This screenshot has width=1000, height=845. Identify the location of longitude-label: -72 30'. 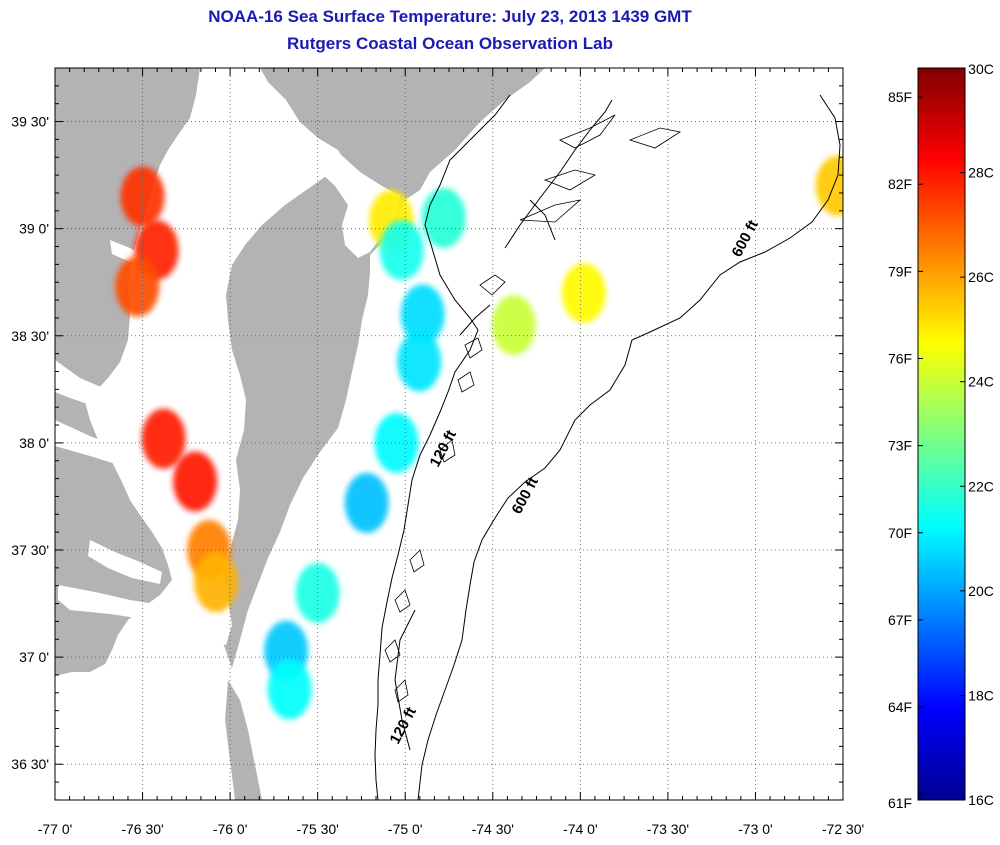
(843, 829).